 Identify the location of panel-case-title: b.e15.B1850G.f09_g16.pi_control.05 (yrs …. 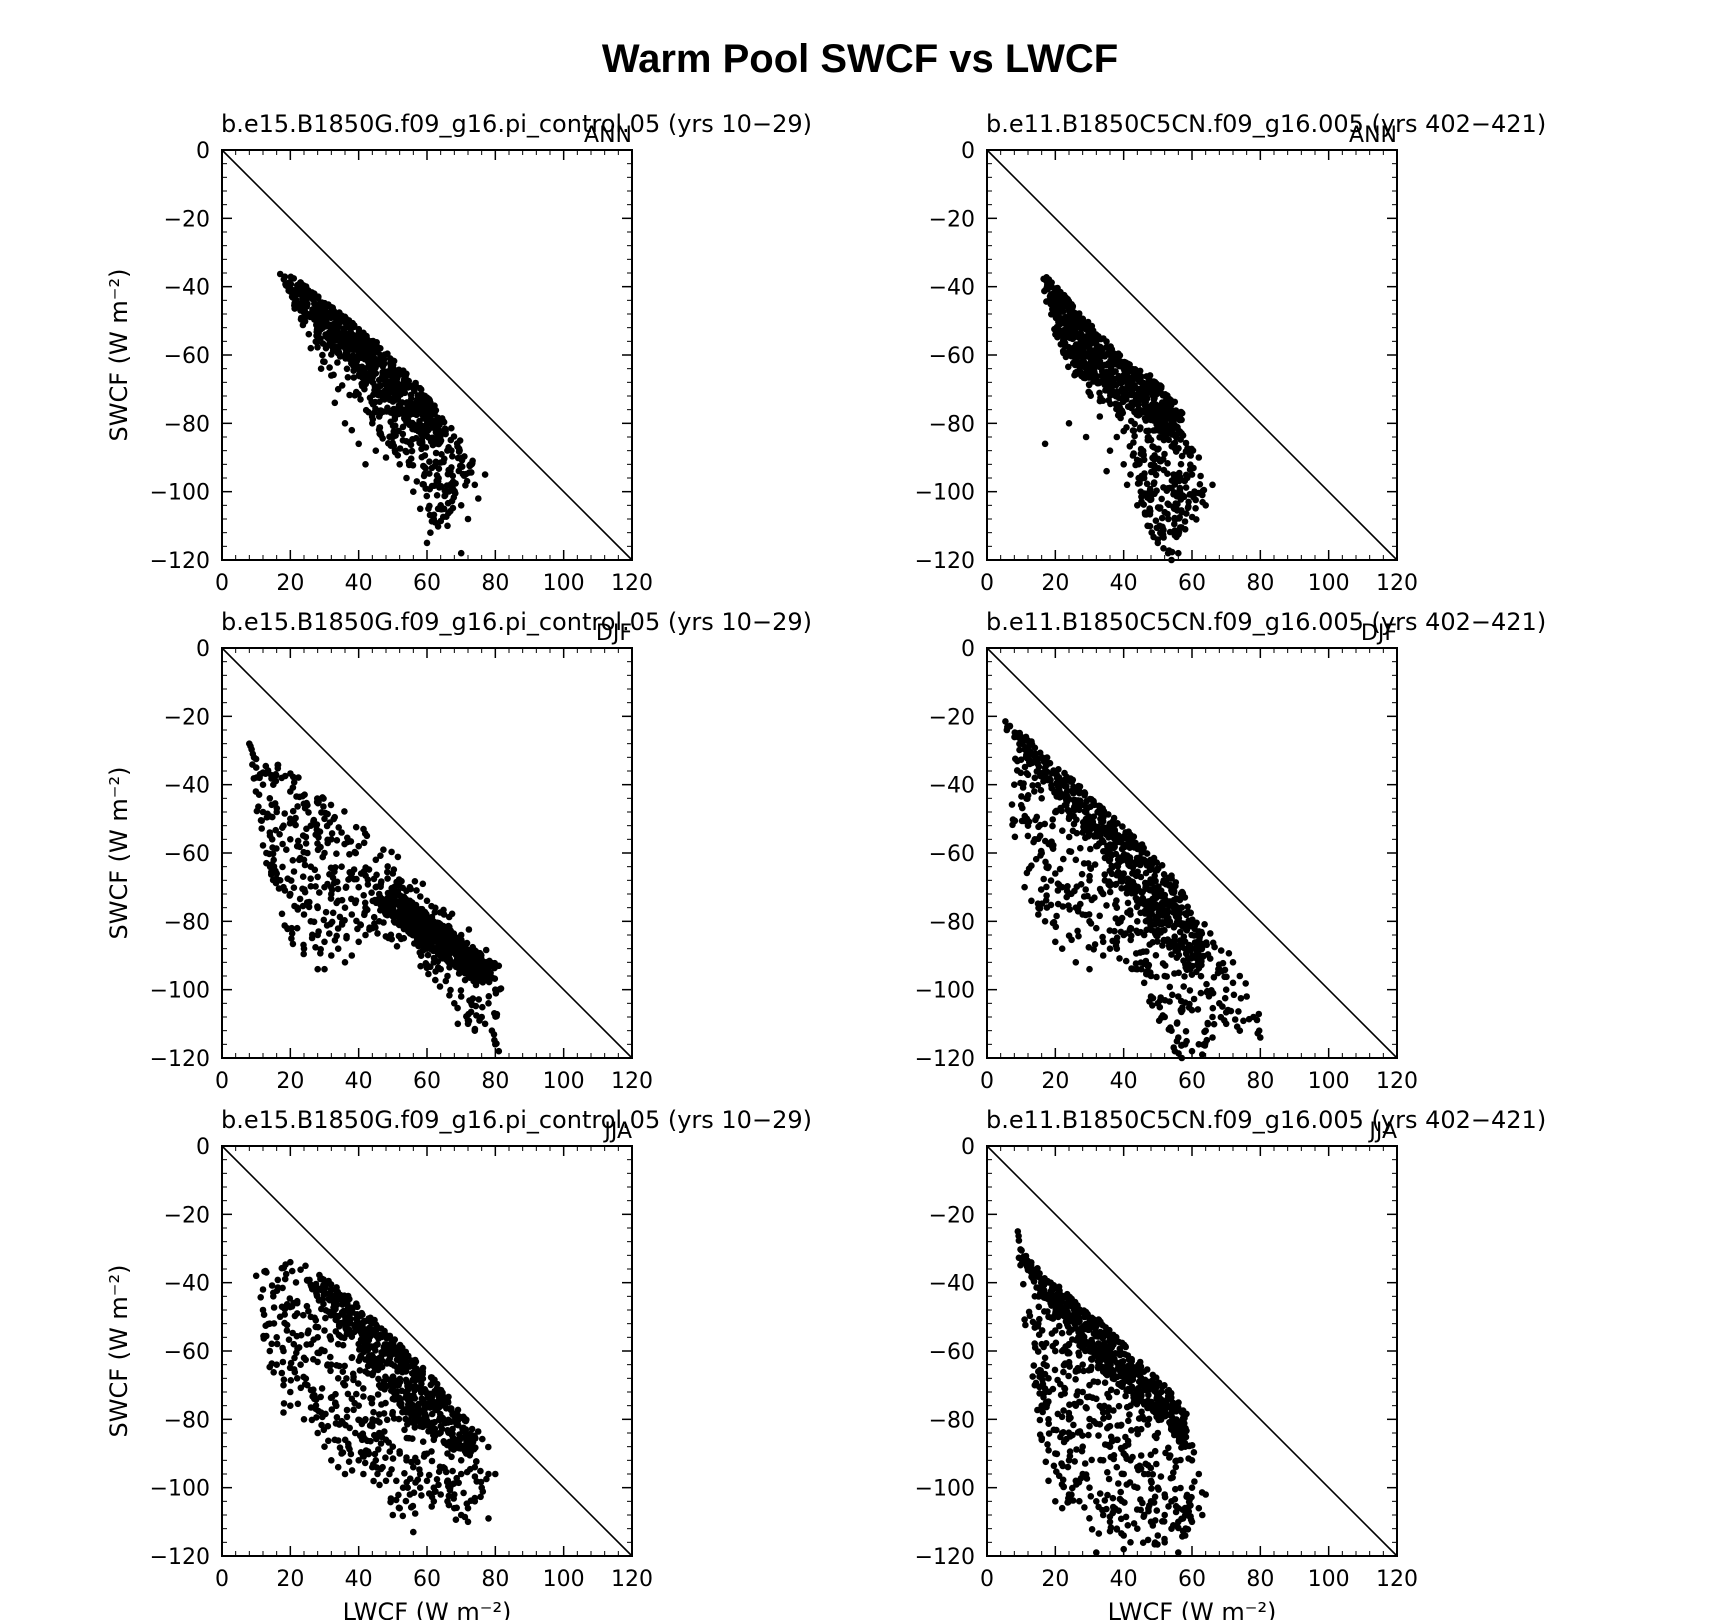
(516, 124).